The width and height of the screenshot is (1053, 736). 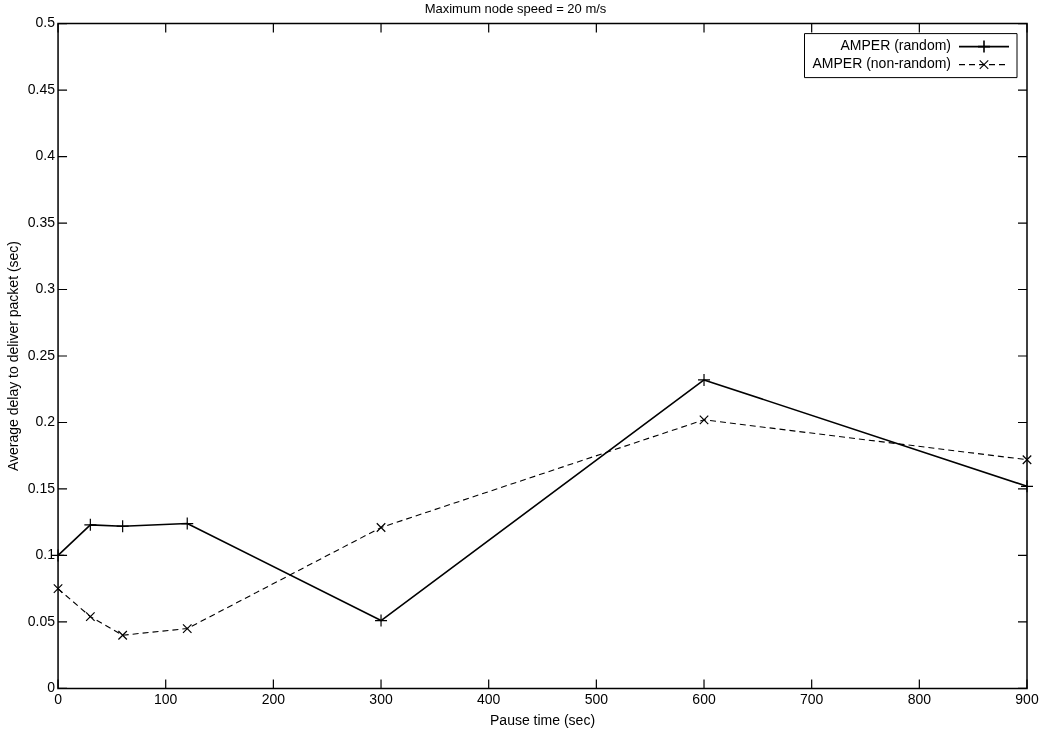 I want to click on y-tick-label: 0.5, so click(x=45, y=22).